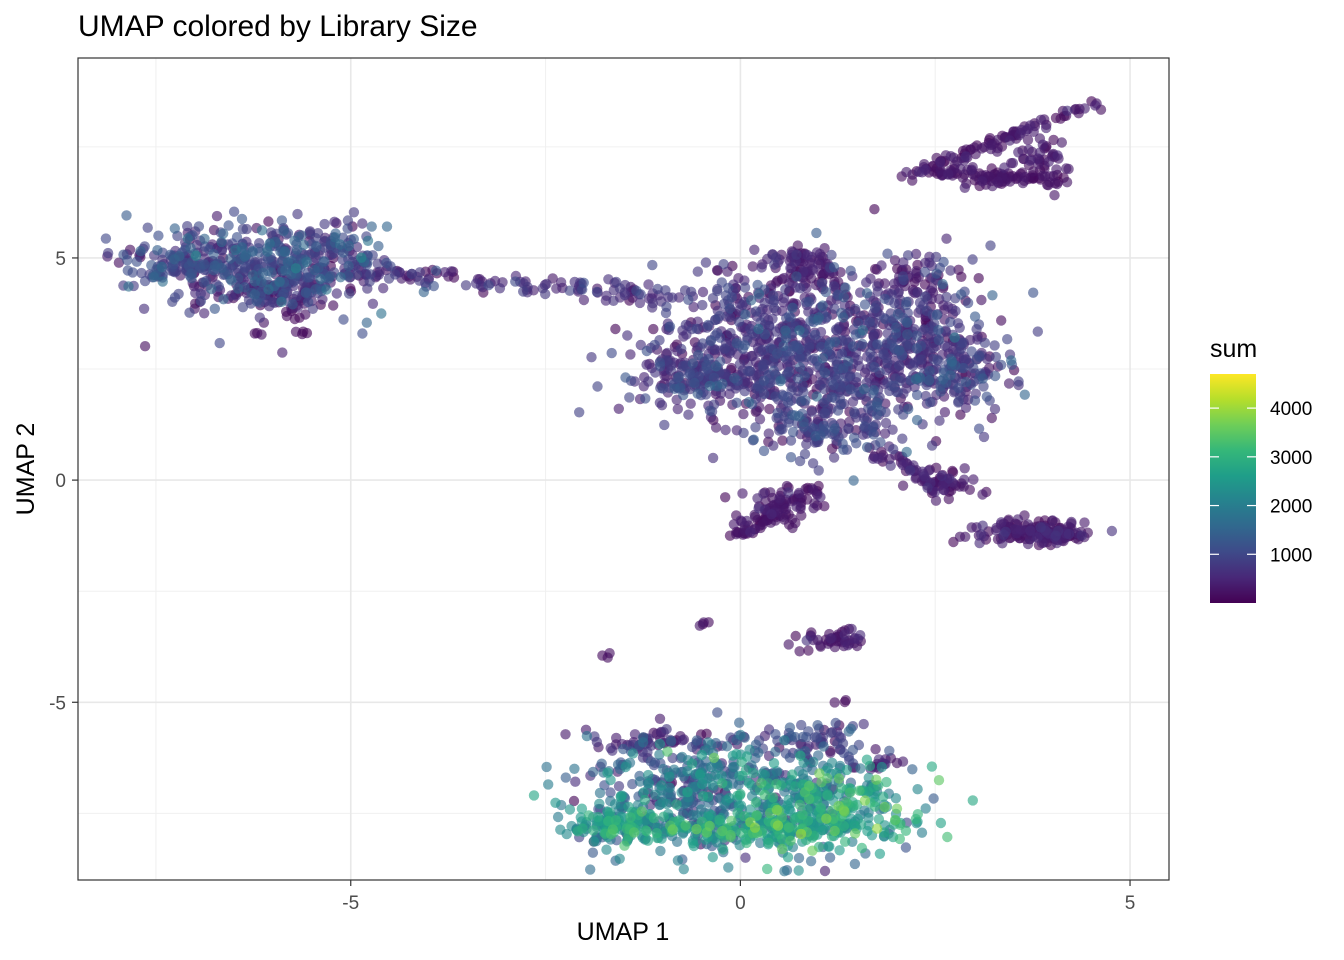 The height and width of the screenshot is (960, 1344). Describe the element at coordinates (350, 903) in the screenshot. I see `x-tick-label: -5` at that location.